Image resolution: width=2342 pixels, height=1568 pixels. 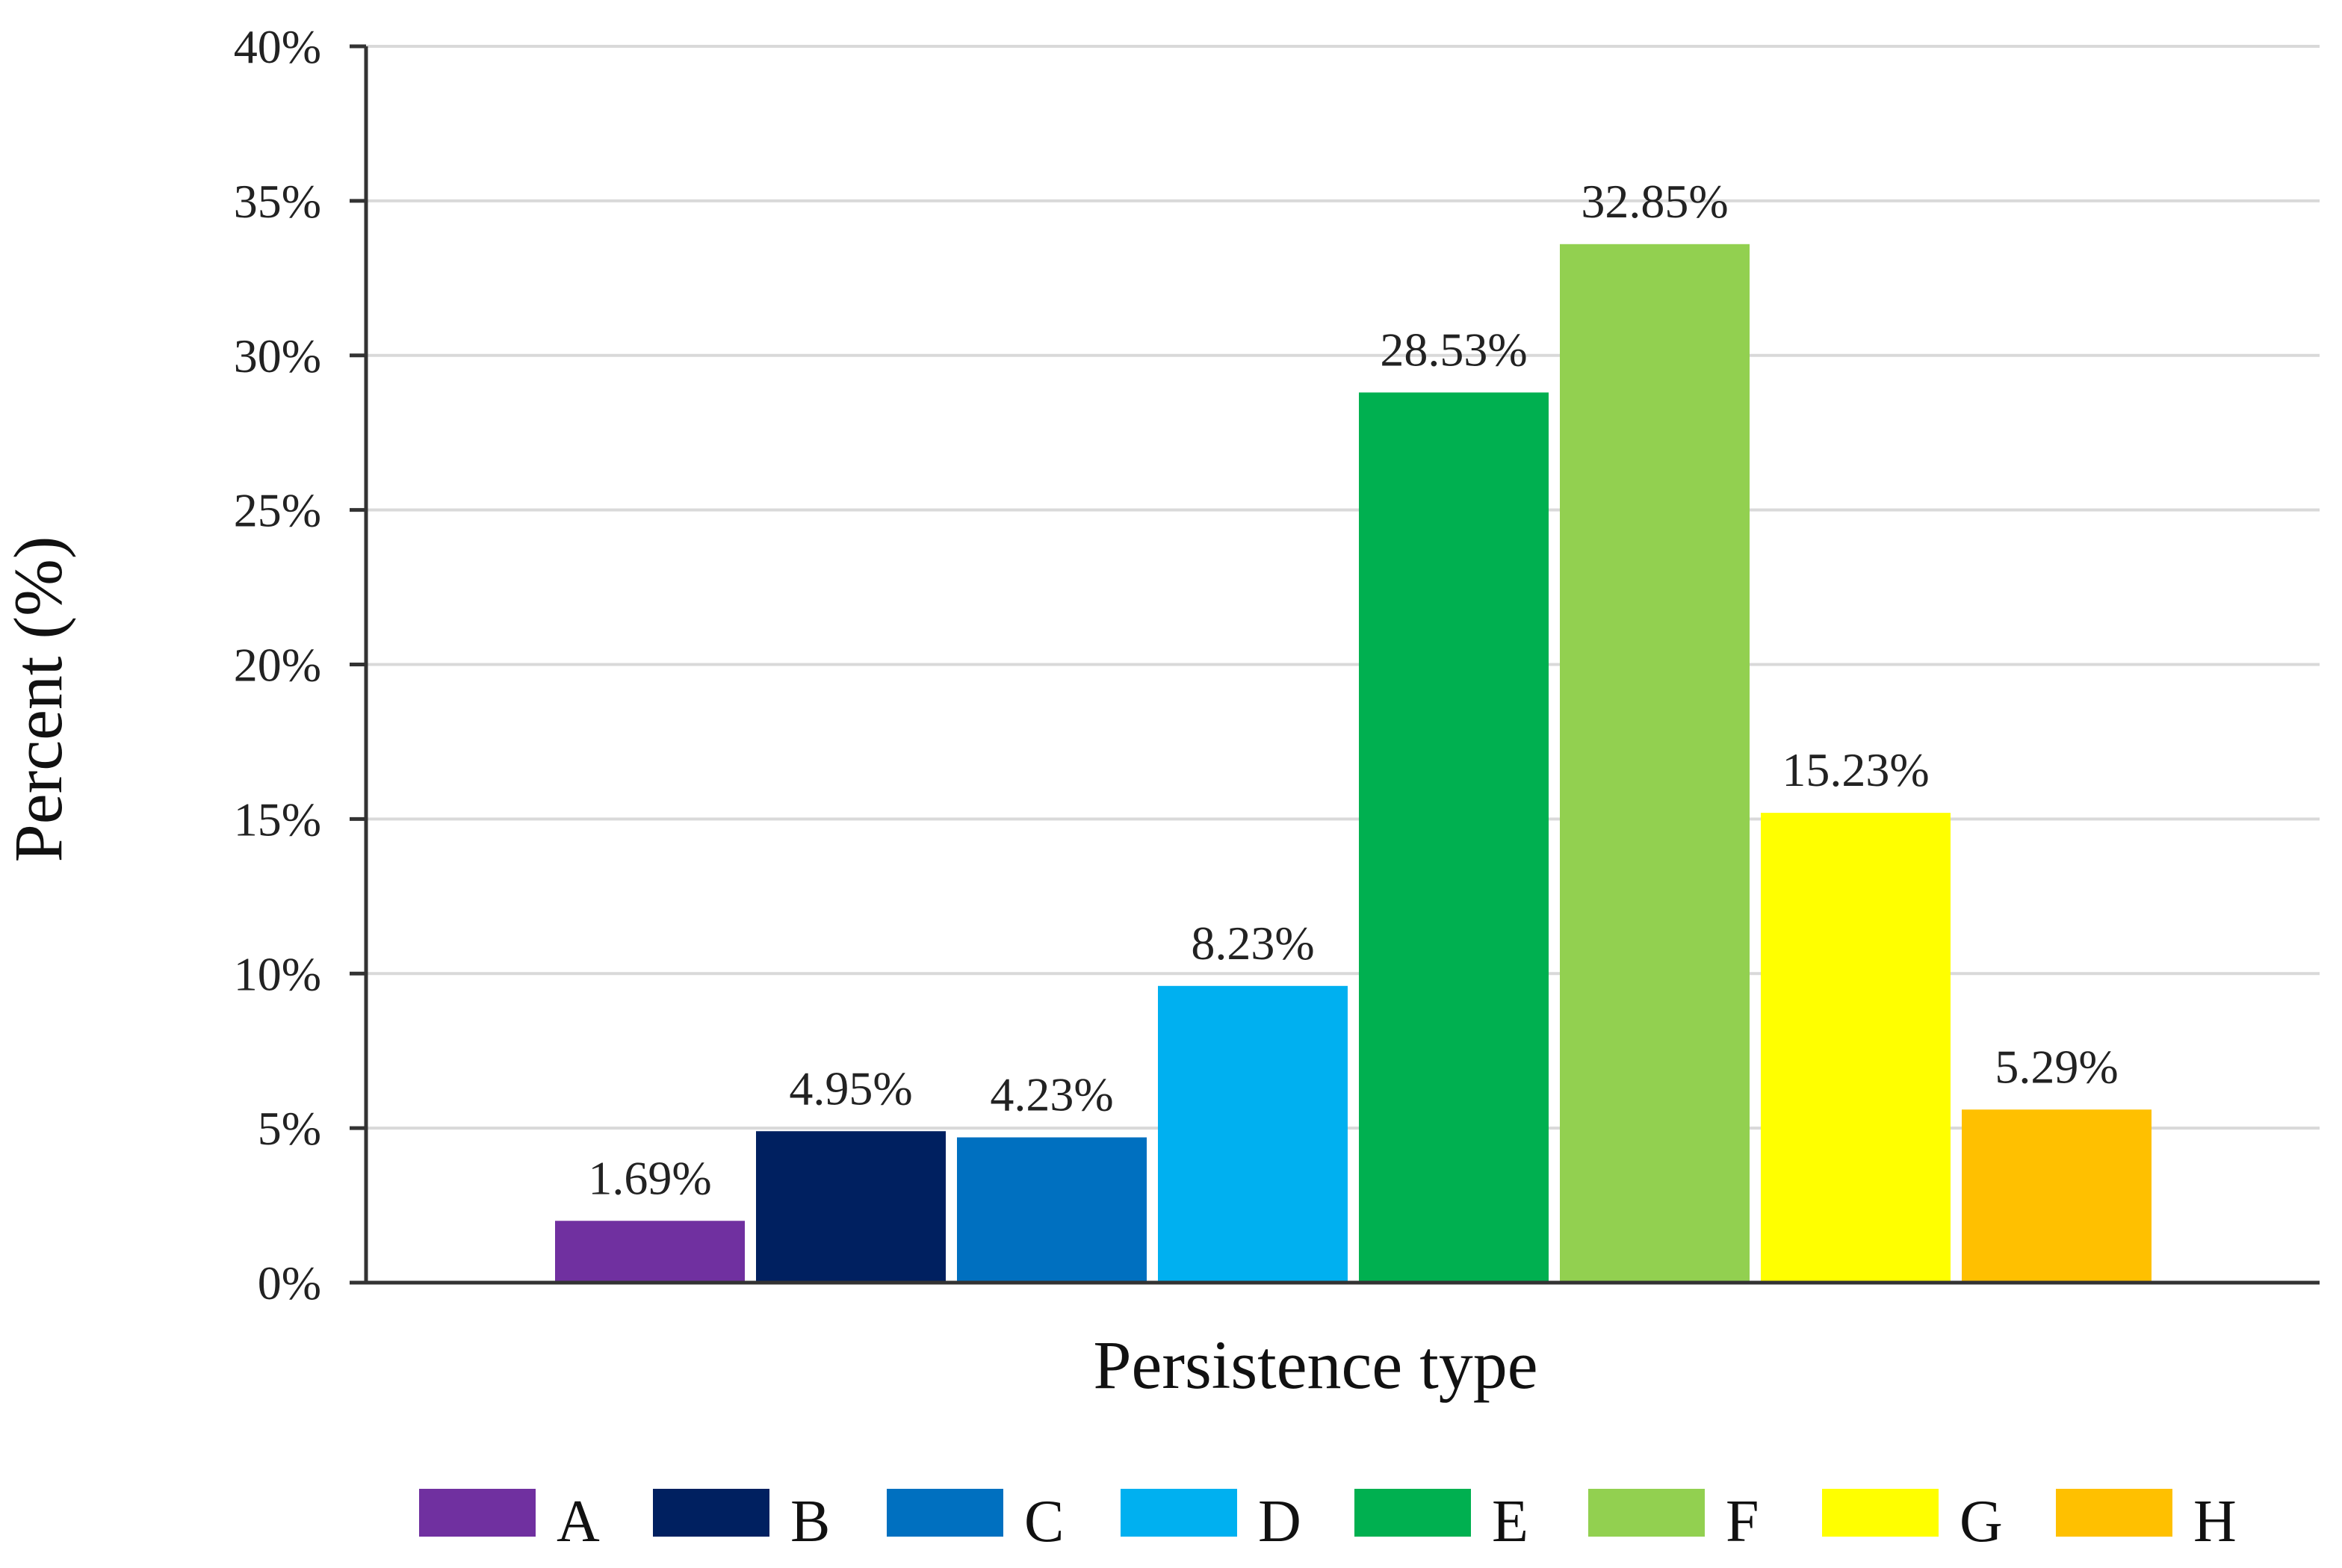 What do you see at coordinates (1646, 1513) in the screenshot?
I see `legend-swatch-f` at bounding box center [1646, 1513].